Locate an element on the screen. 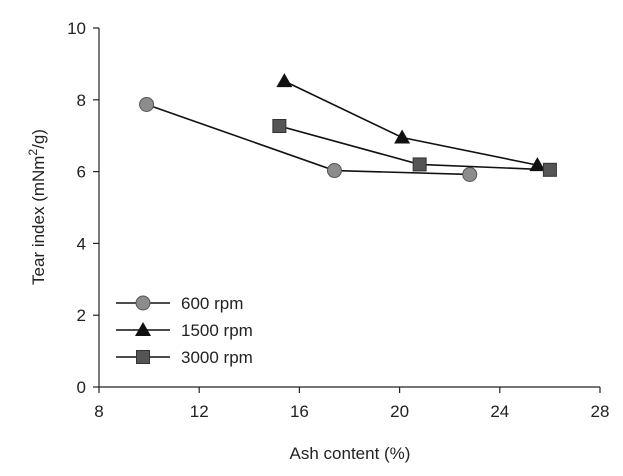 The image size is (623, 476). x-tick-label: 16 is located at coordinates (299, 411).